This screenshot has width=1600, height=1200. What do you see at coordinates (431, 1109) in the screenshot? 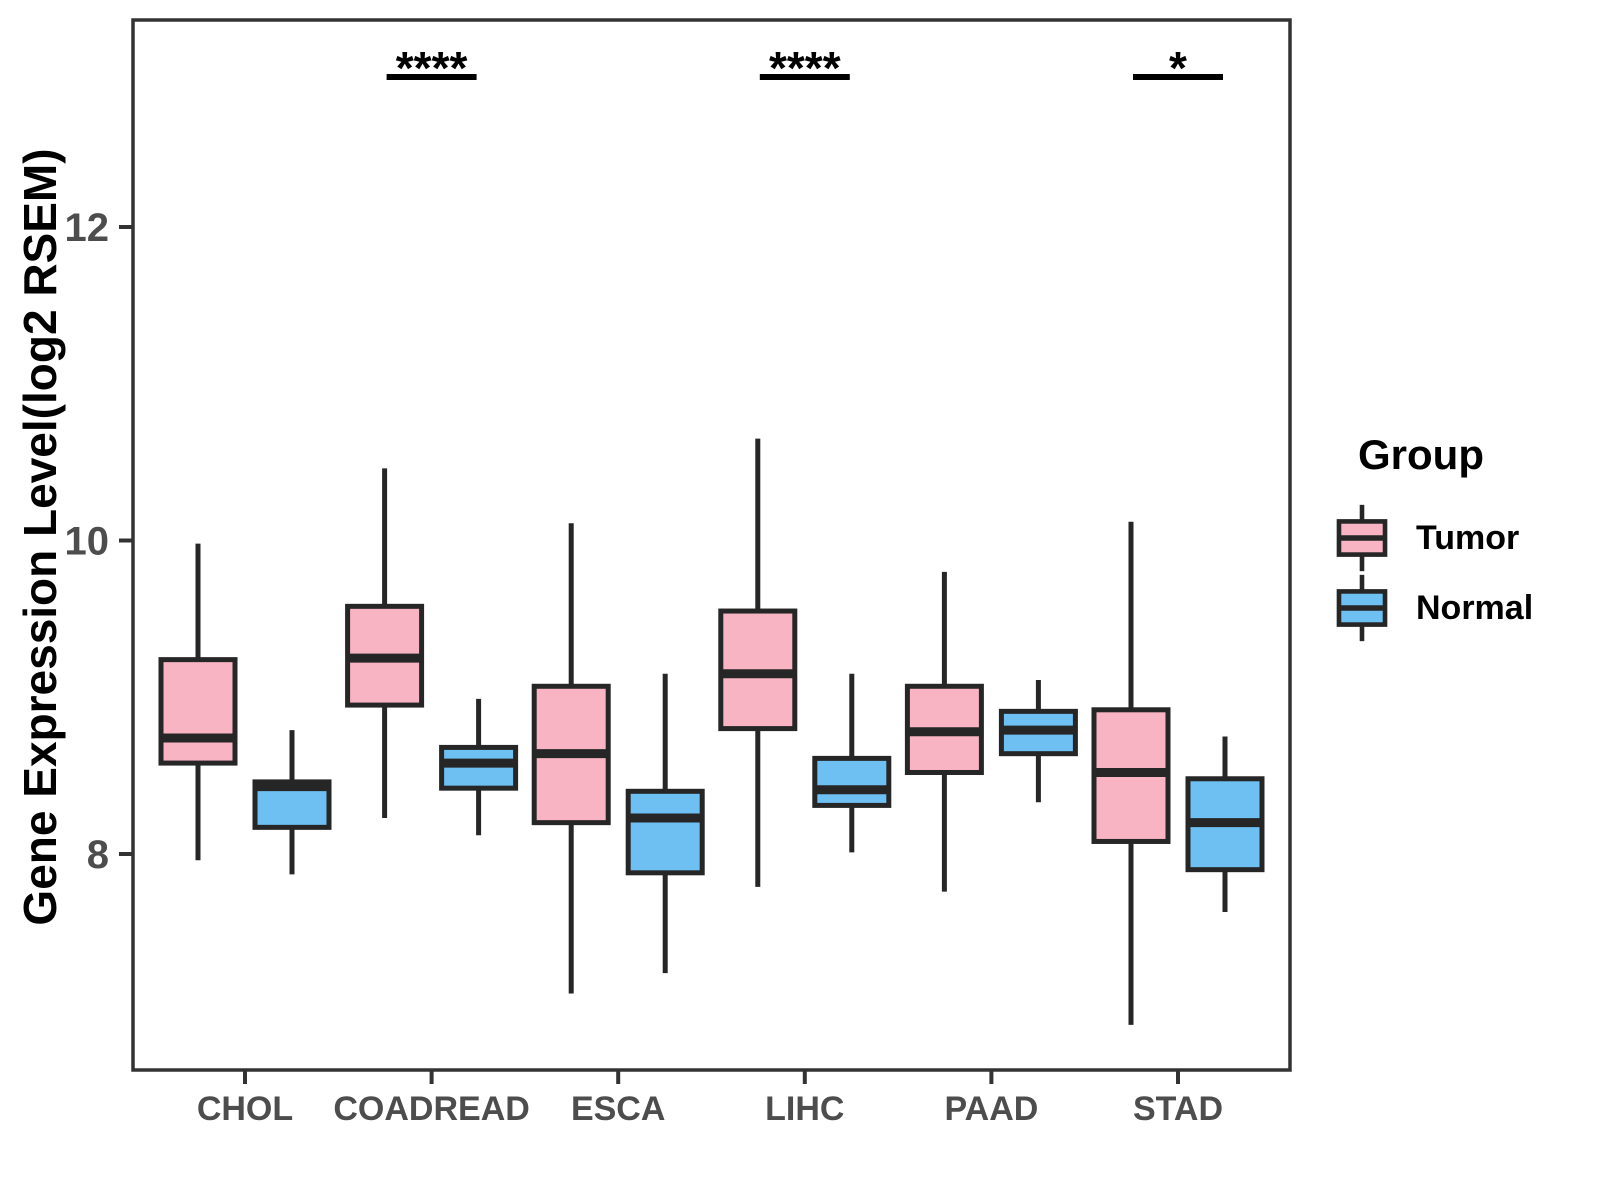
I see `x-axis-label-COADREAD: COADREAD` at bounding box center [431, 1109].